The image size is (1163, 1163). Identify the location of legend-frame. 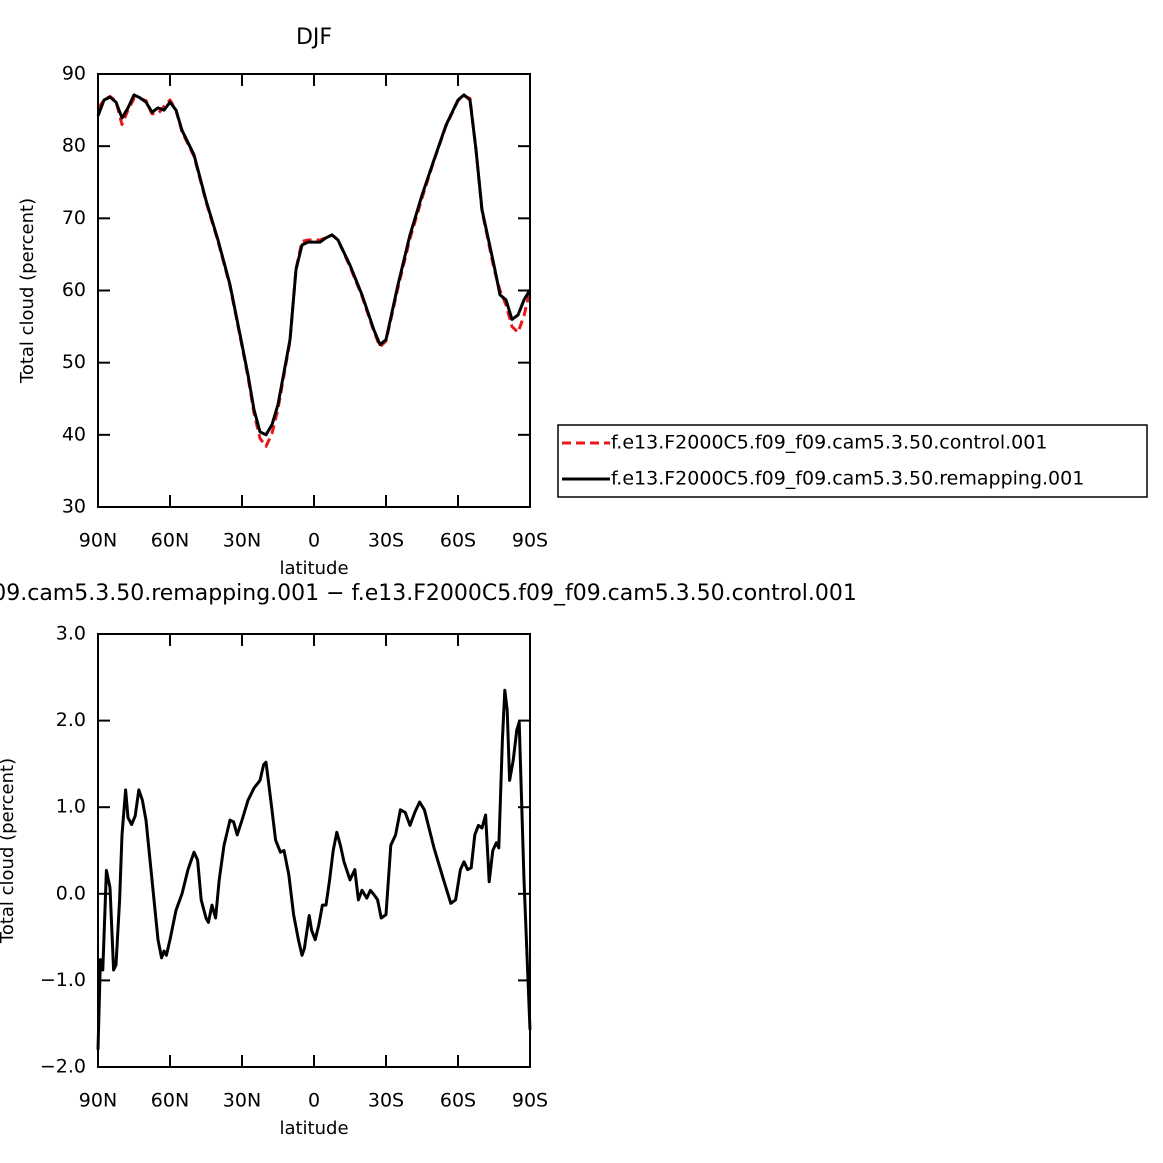
(852, 461).